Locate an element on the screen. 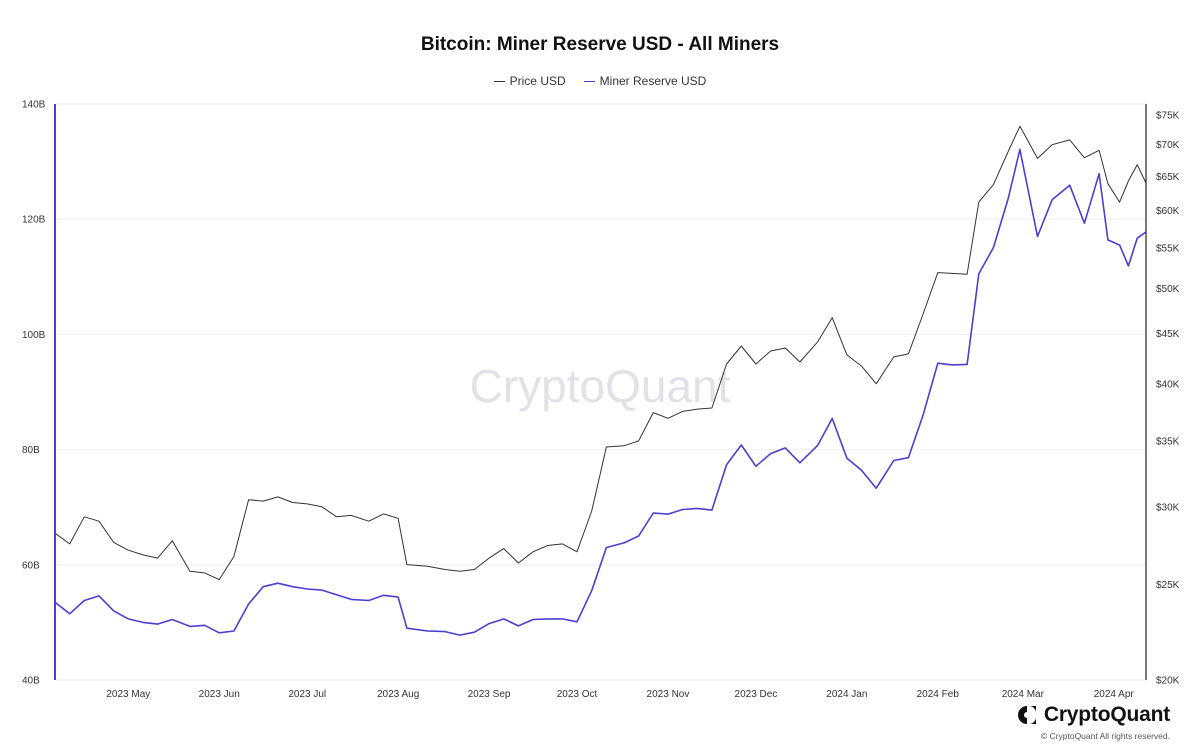 This screenshot has width=1200, height=756. y-right-tick-label: $35K is located at coordinates (1168, 441).